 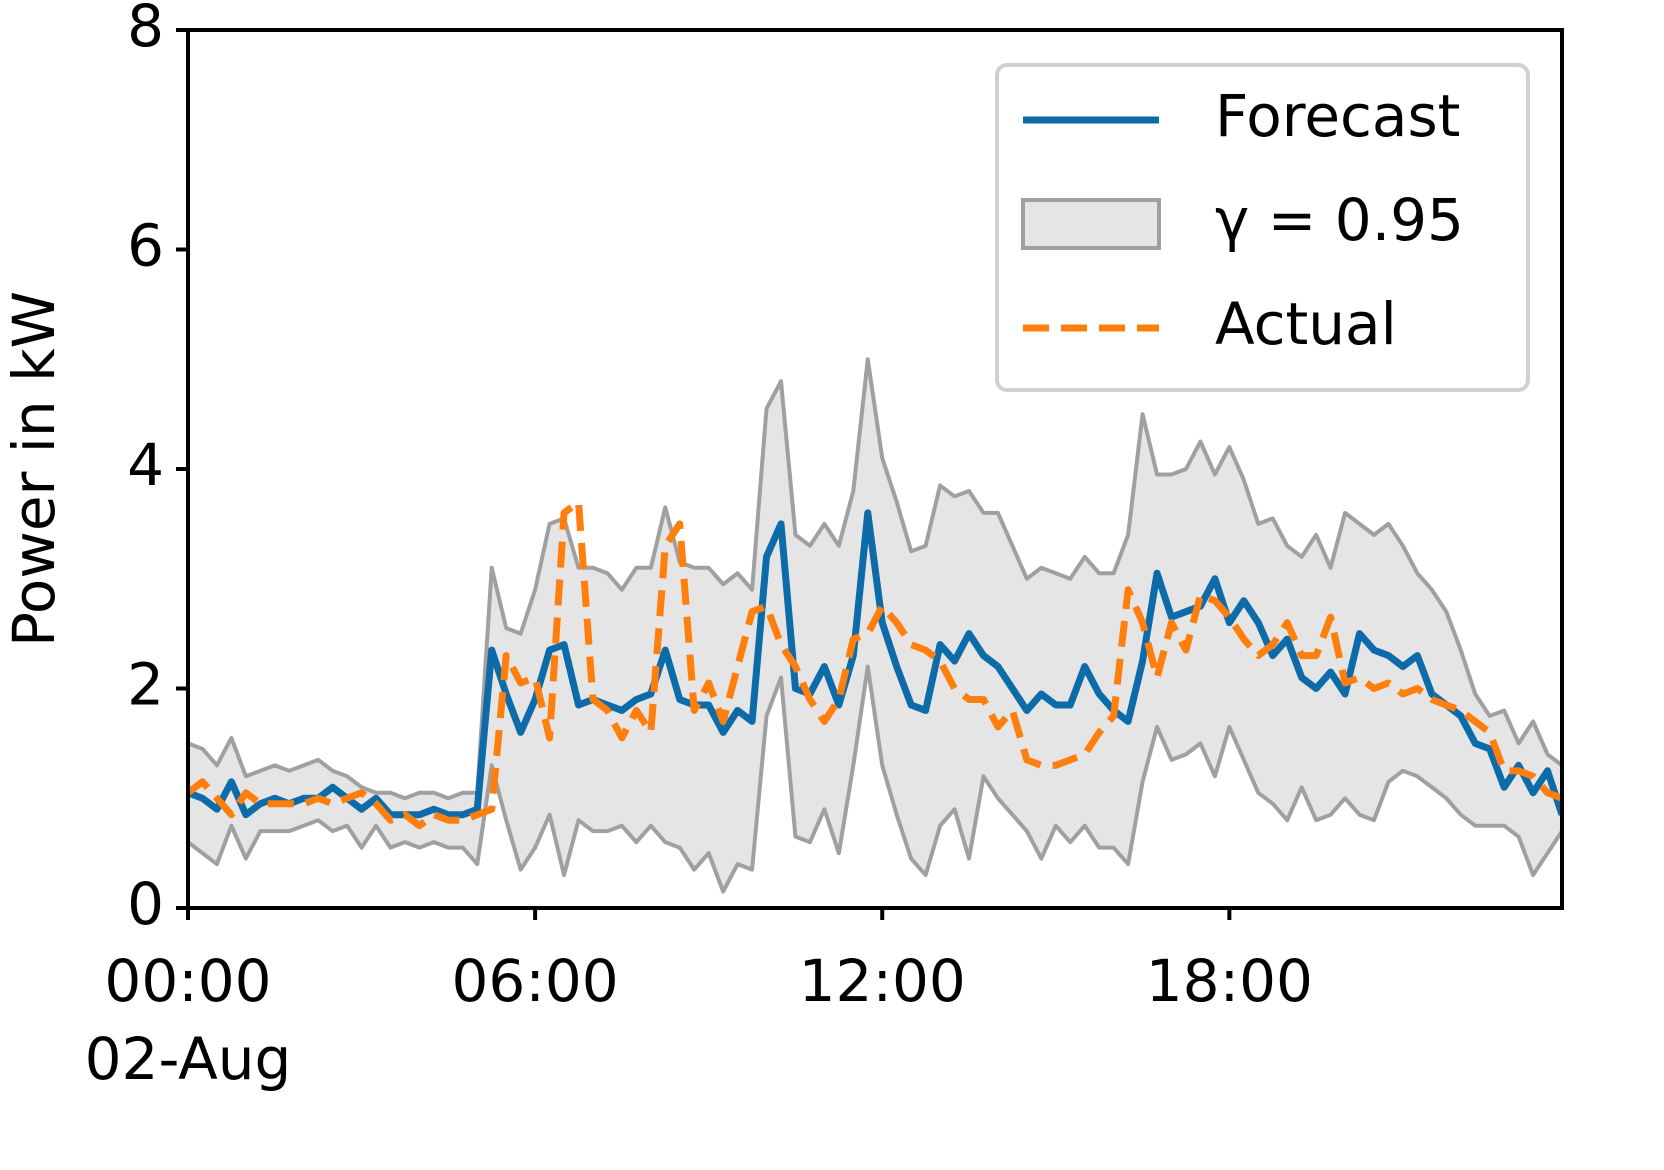 What do you see at coordinates (1337, 116) in the screenshot?
I see `legend-label: Forecast` at bounding box center [1337, 116].